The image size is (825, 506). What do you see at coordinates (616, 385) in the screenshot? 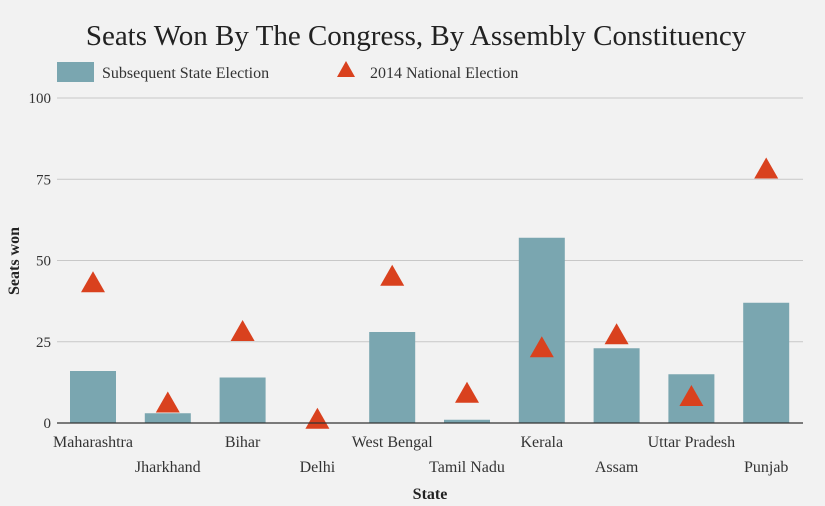
I see `bar-assam` at bounding box center [616, 385].